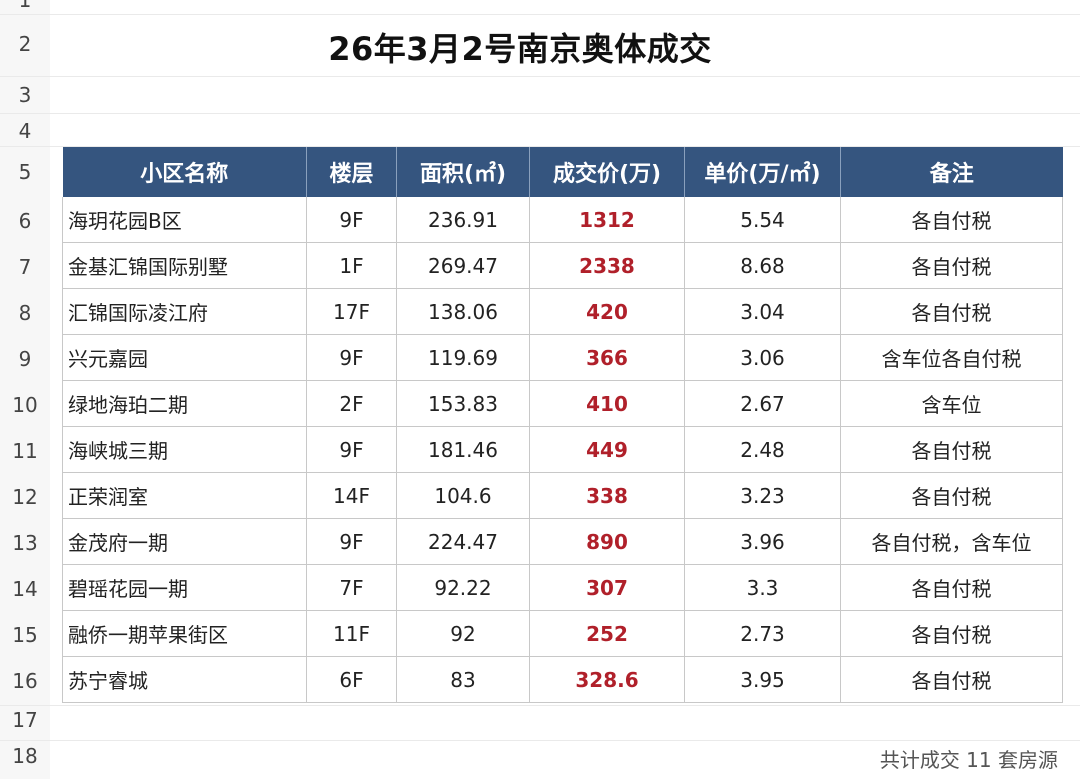 The height and width of the screenshot is (779, 1080). I want to click on cell-deal-price: 1312, so click(607, 220).